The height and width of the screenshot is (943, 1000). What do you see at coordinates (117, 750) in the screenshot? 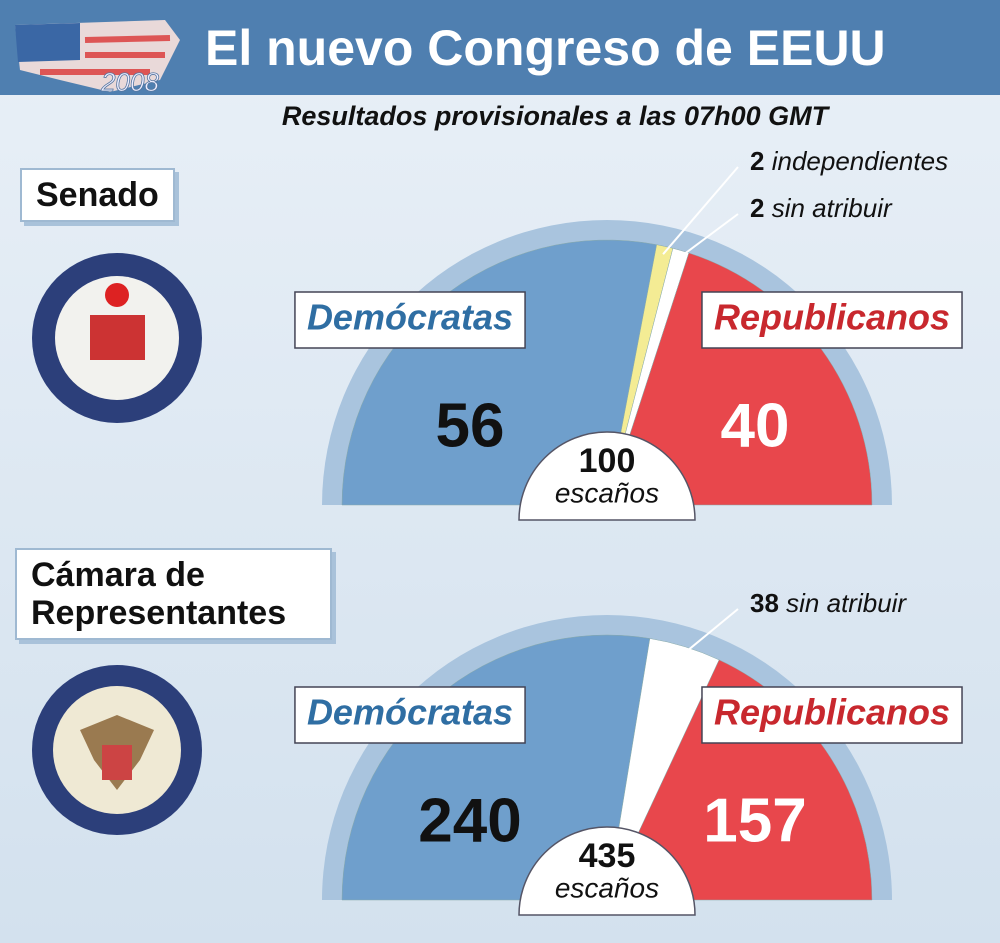
I see `house-seal` at bounding box center [117, 750].